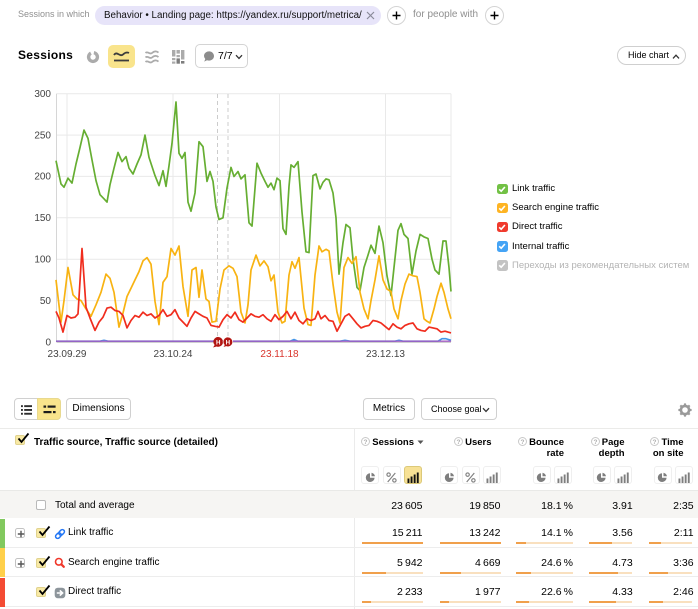 This screenshot has height=609, width=698. I want to click on svg-text: 200, so click(42, 177).